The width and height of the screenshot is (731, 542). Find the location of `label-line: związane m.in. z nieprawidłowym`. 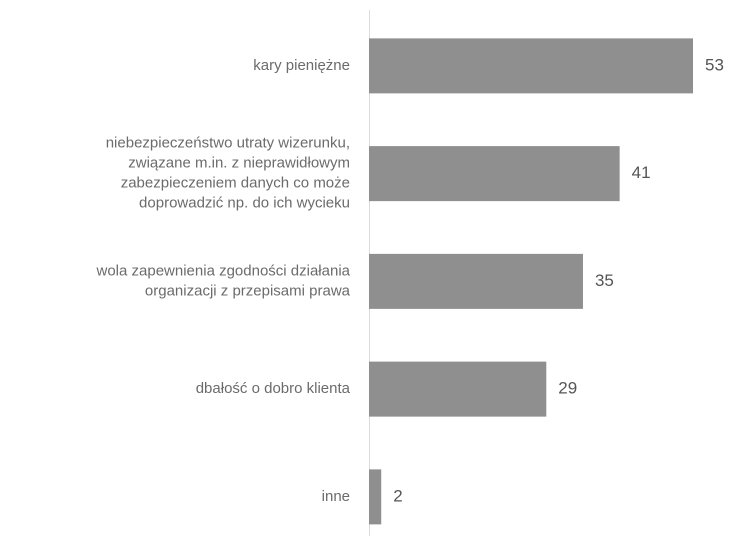

label-line: związane m.in. z nieprawidłowym is located at coordinates (239, 163).